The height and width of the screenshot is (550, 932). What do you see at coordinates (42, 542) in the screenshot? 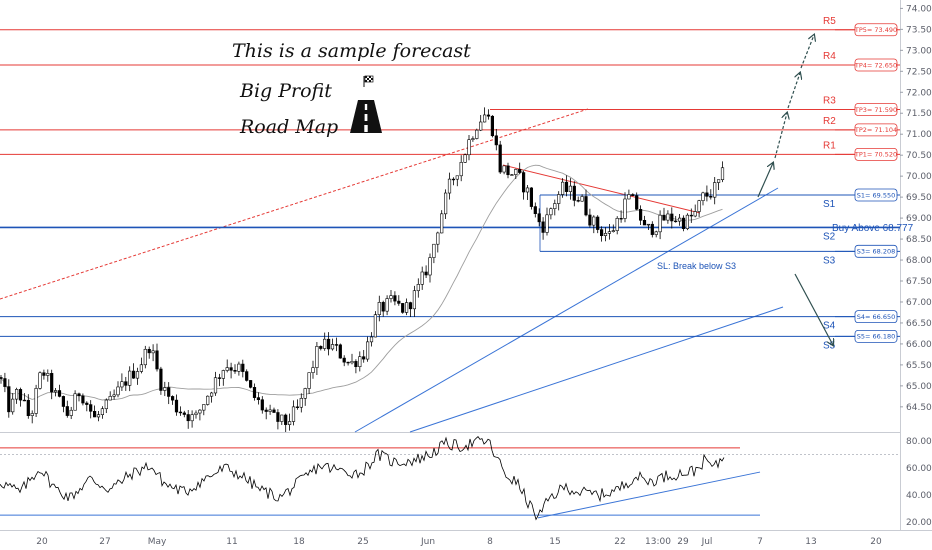
I see `time-tick-label: 20` at bounding box center [42, 542].